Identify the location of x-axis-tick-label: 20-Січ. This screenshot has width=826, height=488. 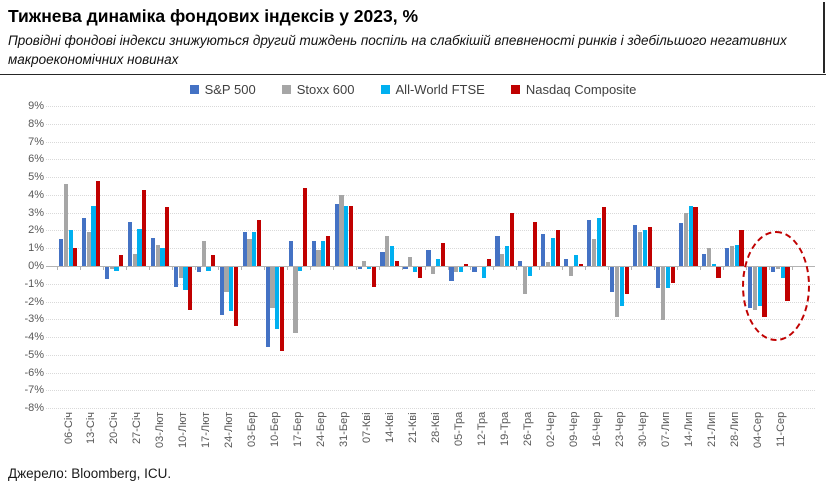
(114, 428).